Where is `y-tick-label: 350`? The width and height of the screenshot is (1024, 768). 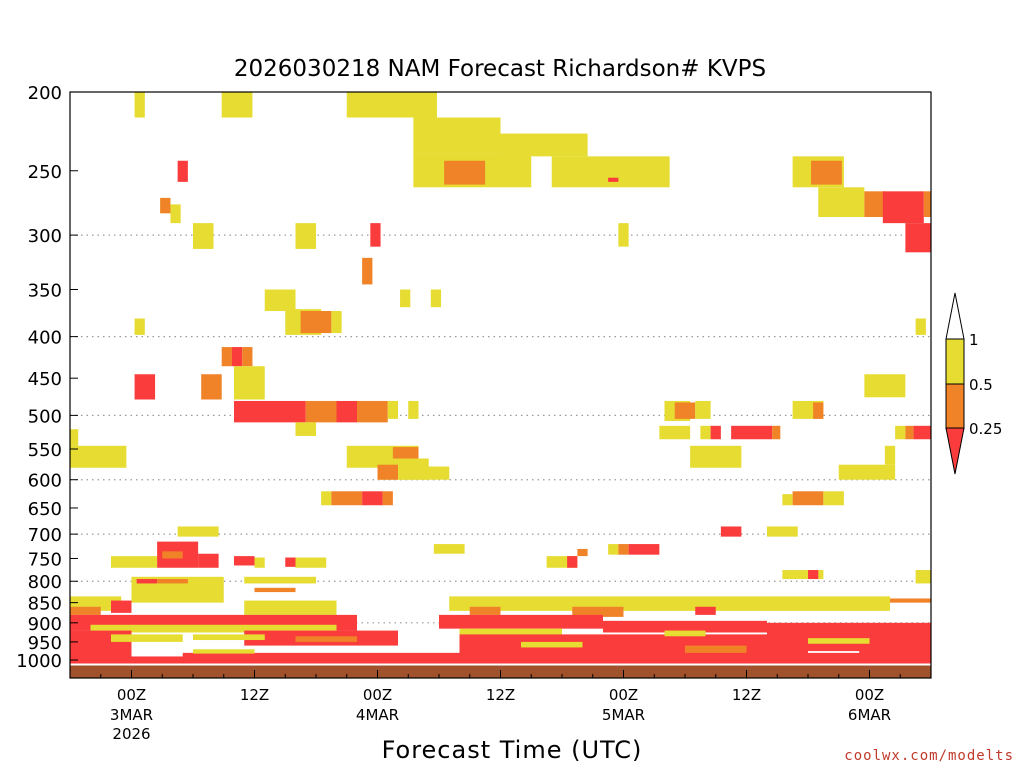 y-tick-label: 350 is located at coordinates (45, 290).